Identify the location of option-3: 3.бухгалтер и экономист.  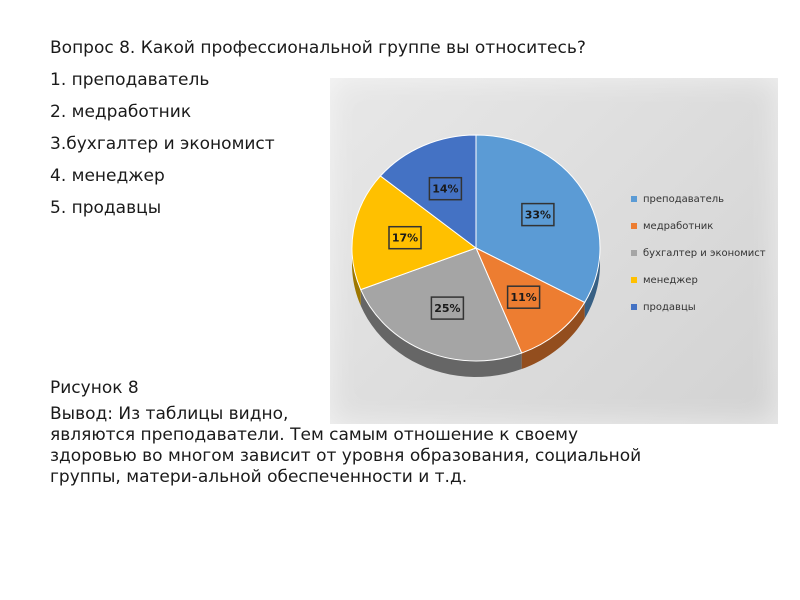
(162, 144).